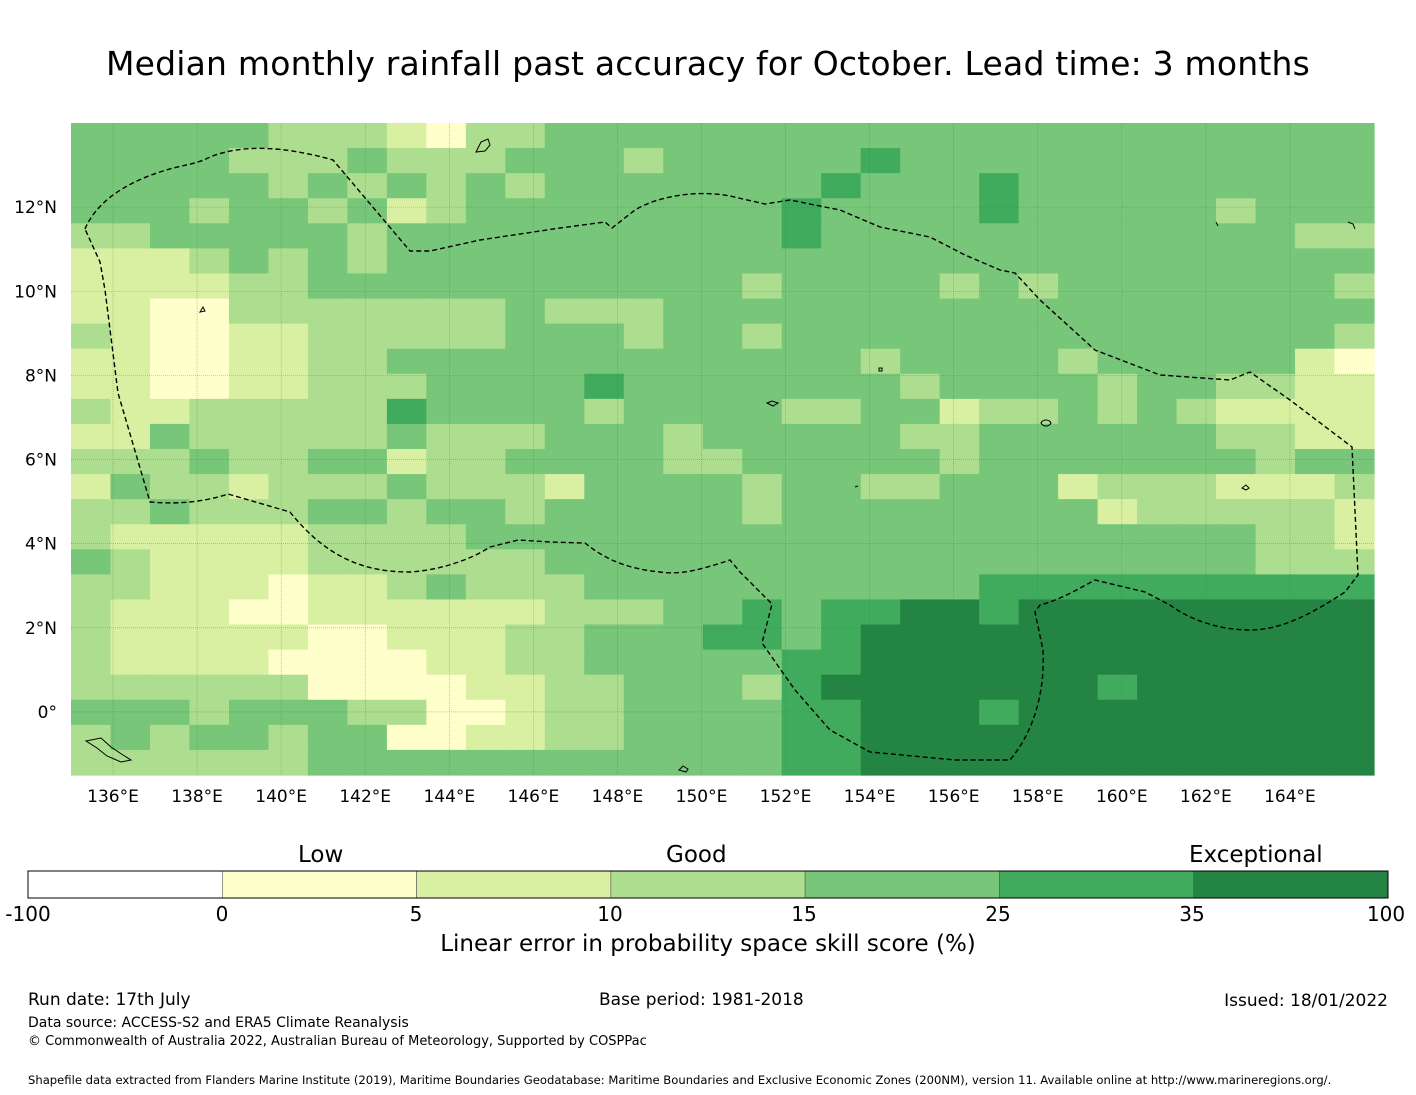 This screenshot has width=1416, height=1095. Describe the element at coordinates (41, 545) in the screenshot. I see `latitude-label: 4°N` at that location.